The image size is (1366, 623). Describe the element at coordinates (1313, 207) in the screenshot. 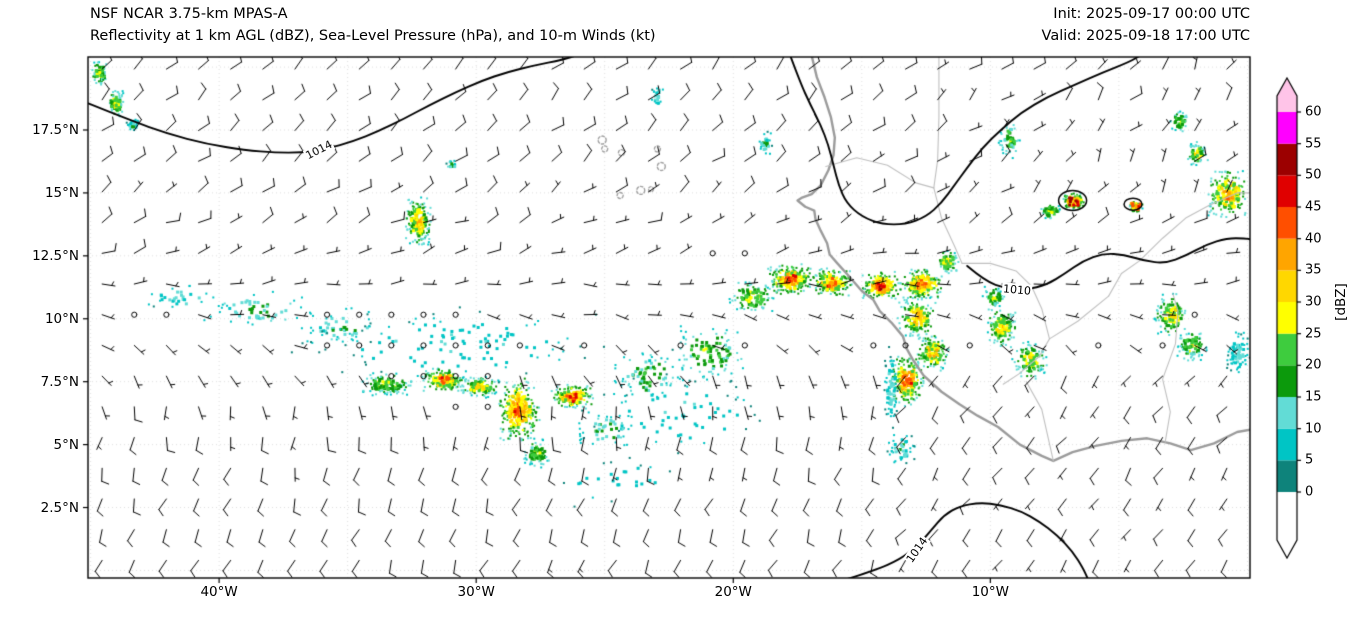

I see `colorbar-tick-label: 45` at that location.